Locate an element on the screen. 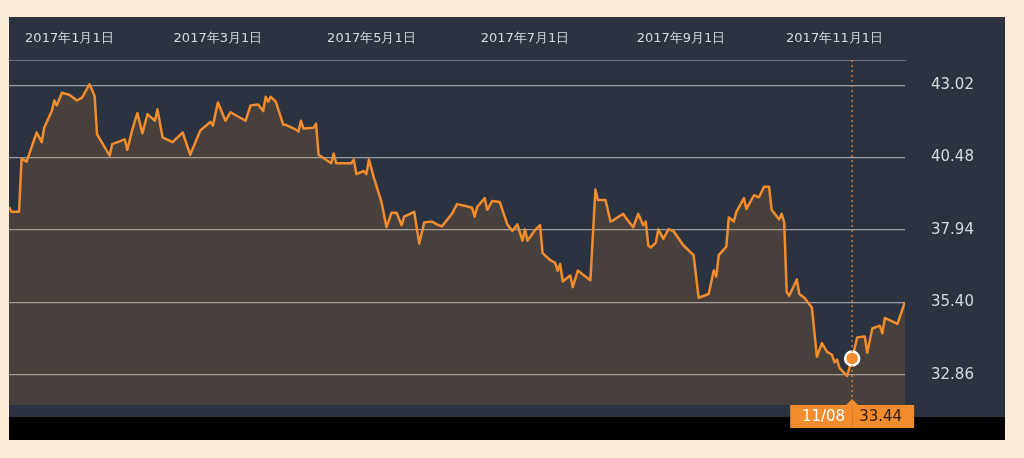 The height and width of the screenshot is (458, 1024). x-tick-label: 2017年11月1日 is located at coordinates (834, 37).